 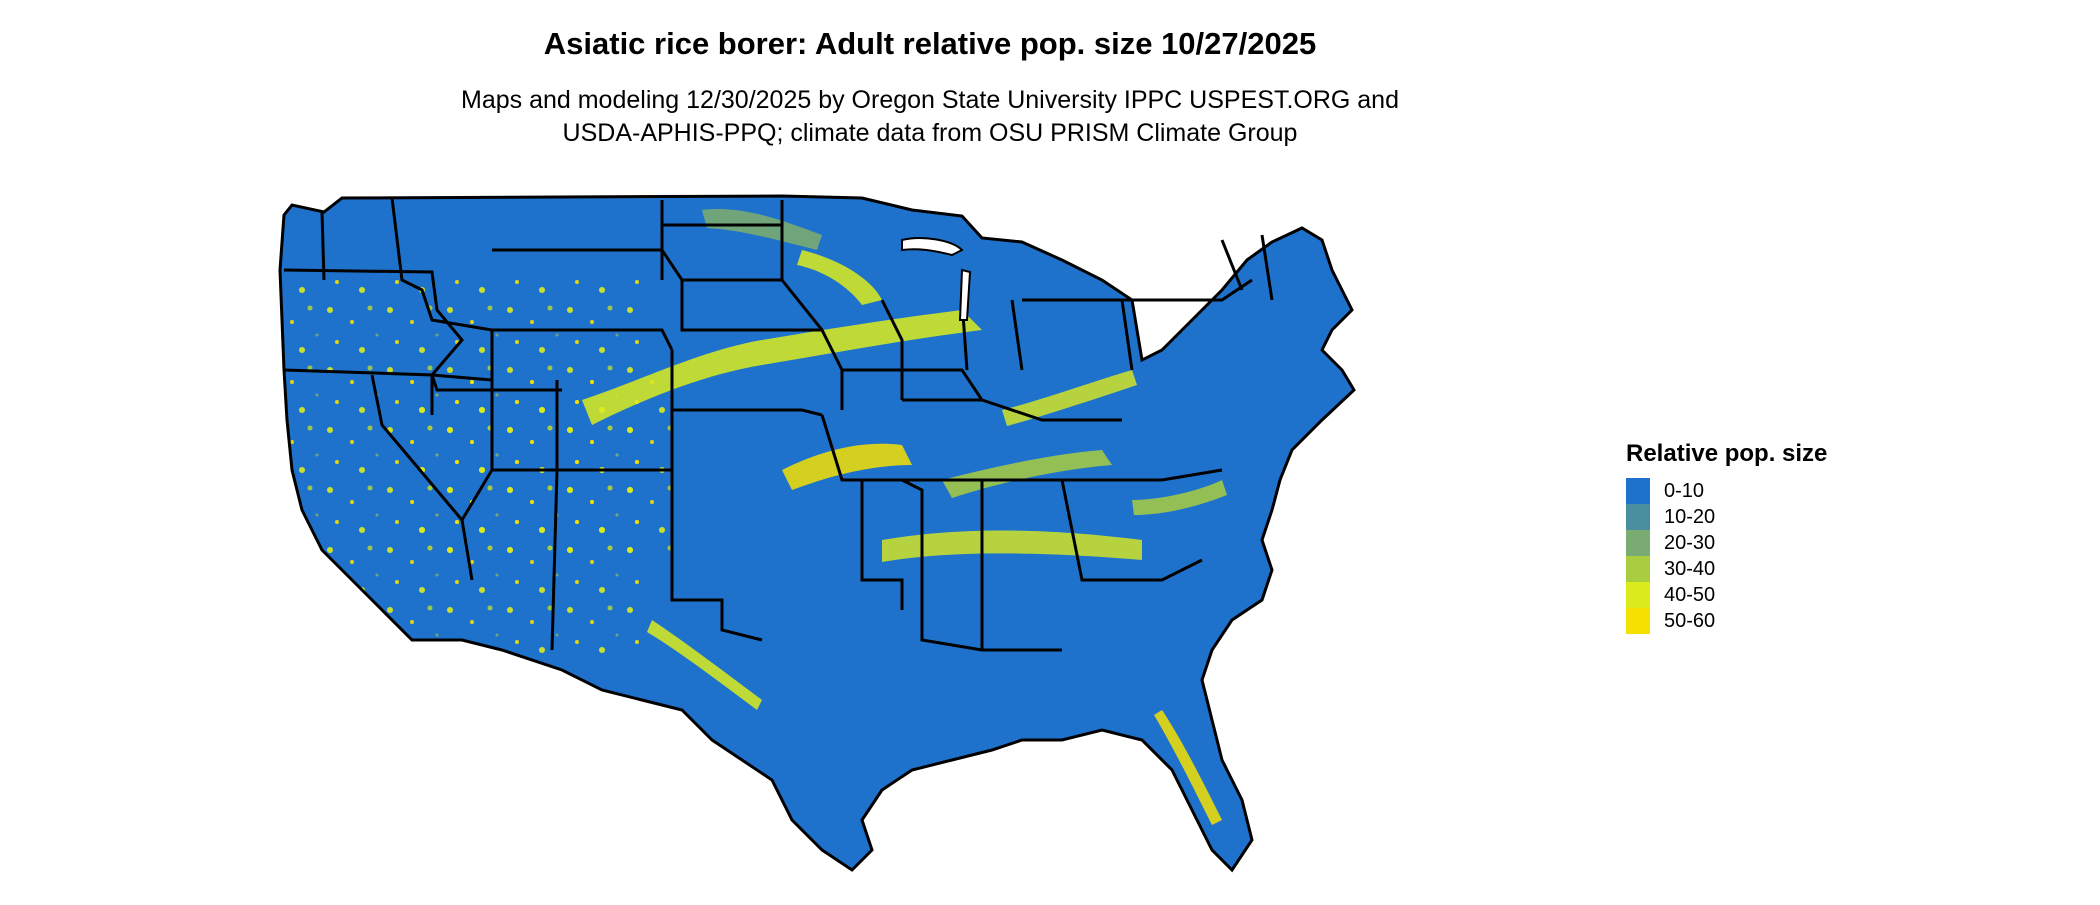 I want to click on ky-va-border, so click(x=1012, y=410).